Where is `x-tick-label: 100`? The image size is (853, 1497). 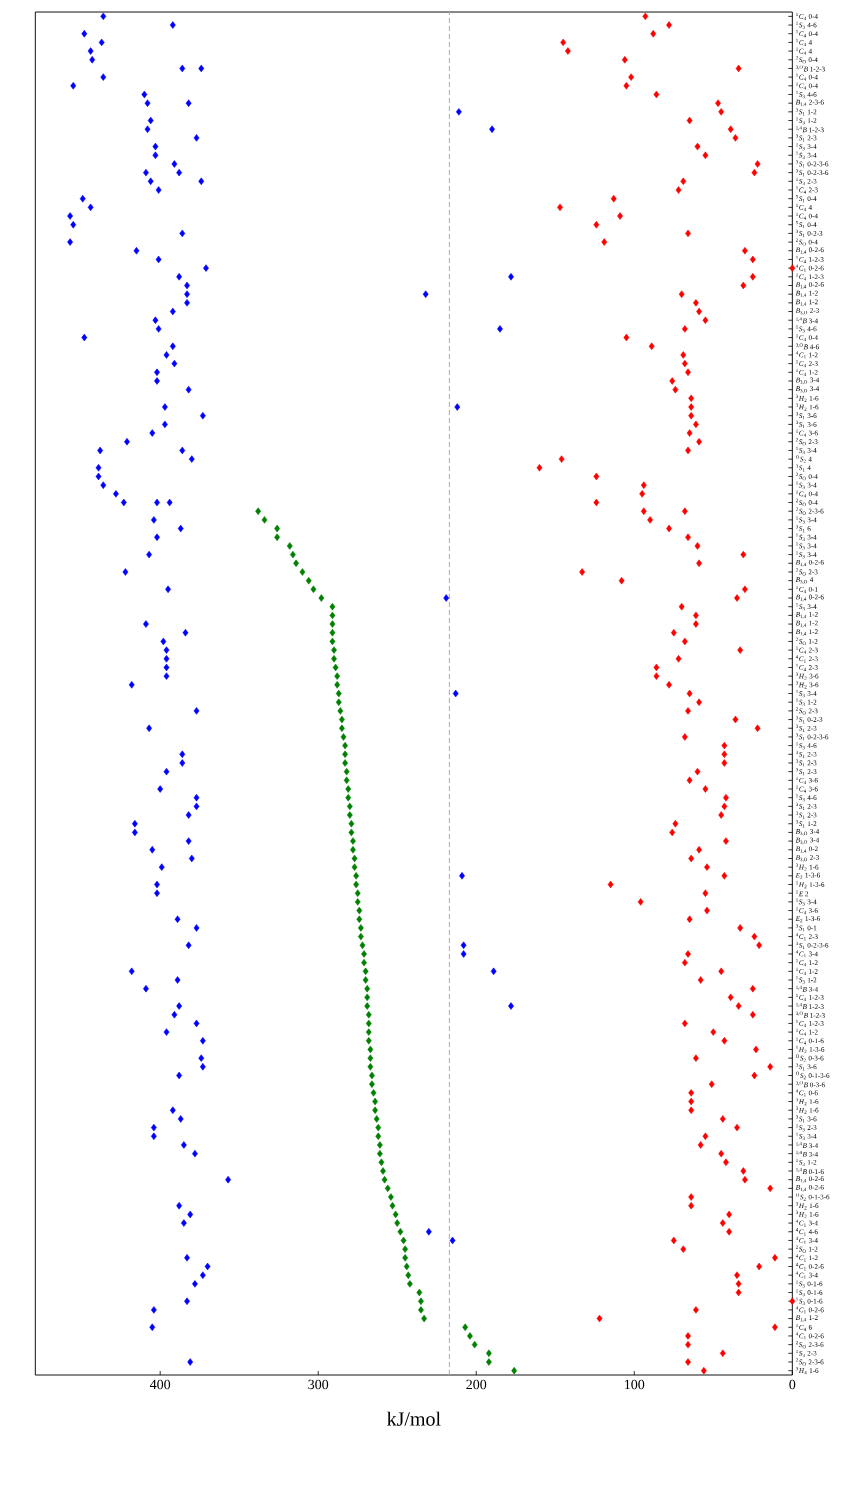 x-tick-label: 100 is located at coordinates (634, 1384).